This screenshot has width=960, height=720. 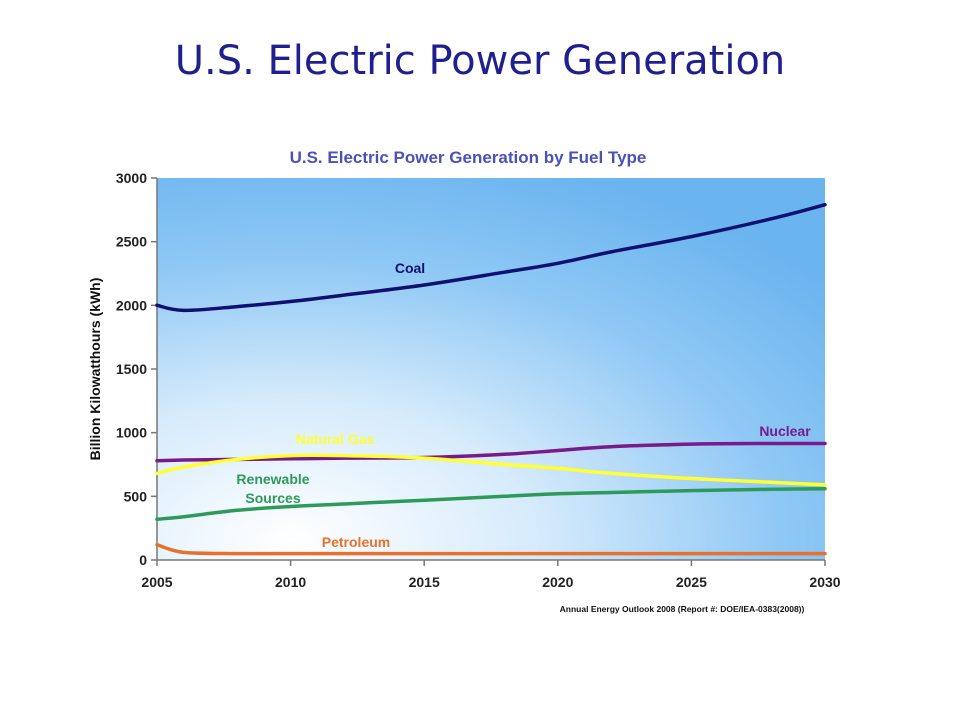 I want to click on y-tick-label: 1500, so click(x=131, y=369).